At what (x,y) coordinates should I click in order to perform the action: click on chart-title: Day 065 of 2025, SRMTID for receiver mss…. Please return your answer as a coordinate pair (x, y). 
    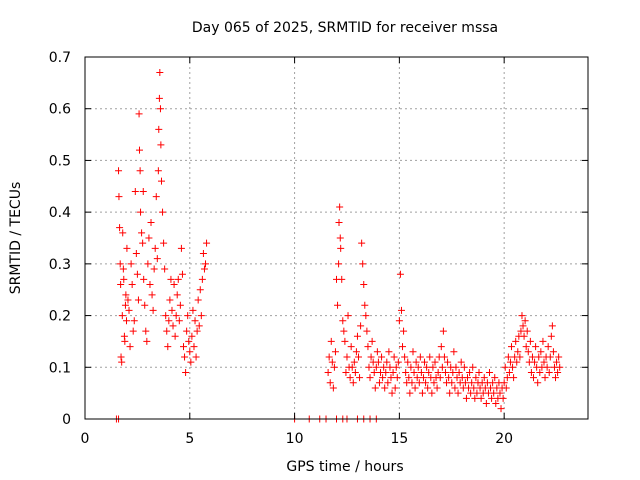
    Looking at the image, I should click on (345, 28).